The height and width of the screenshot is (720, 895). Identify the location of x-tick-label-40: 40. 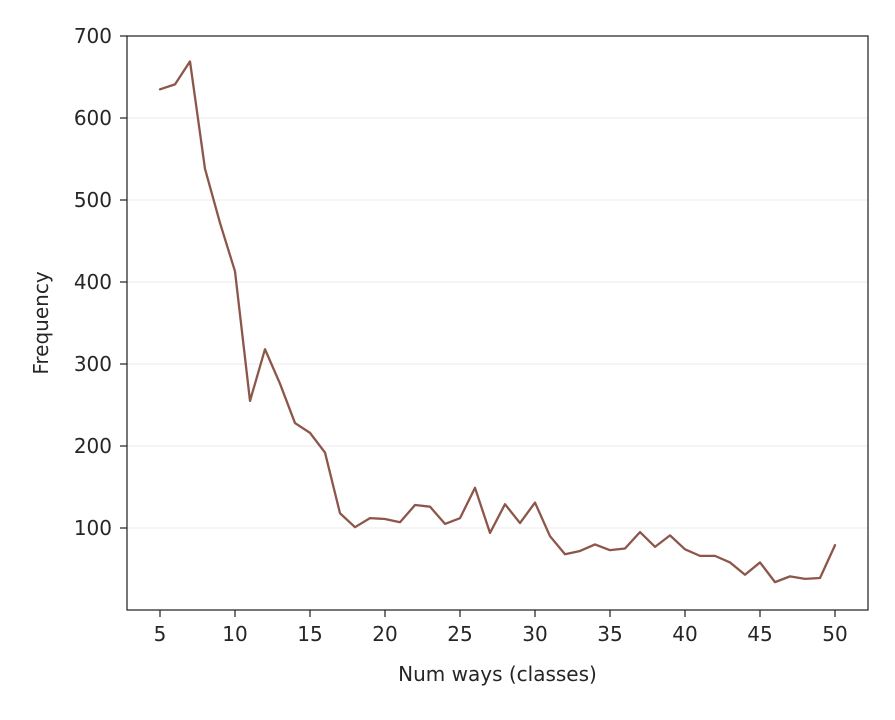
(684, 634).